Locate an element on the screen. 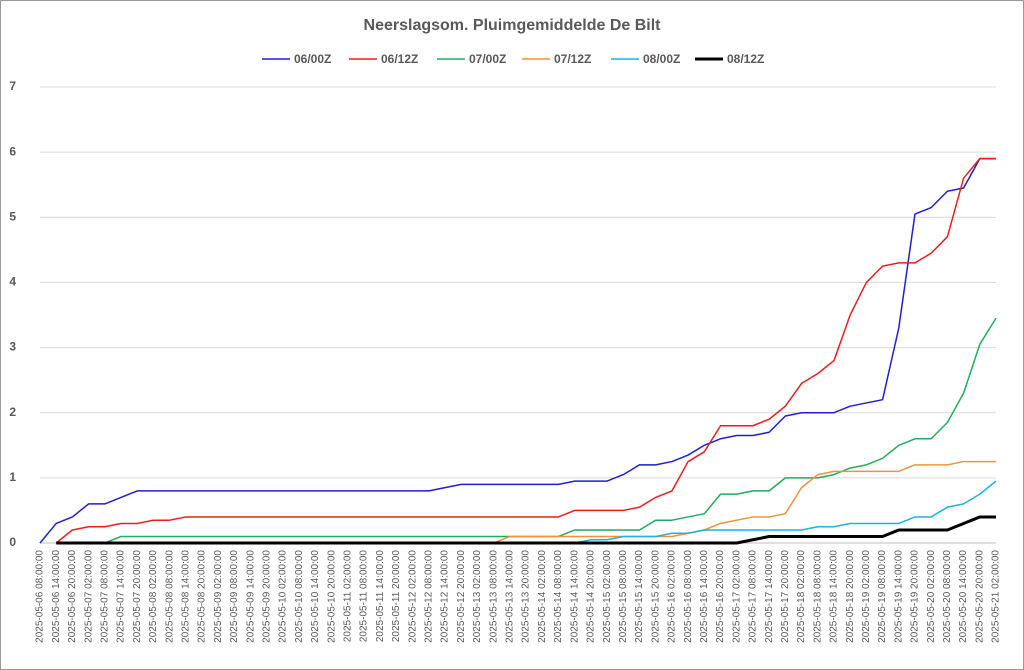 This screenshot has width=1024, height=670. x-tick-label: 2025-05-15 02:00:00 is located at coordinates (607, 596).